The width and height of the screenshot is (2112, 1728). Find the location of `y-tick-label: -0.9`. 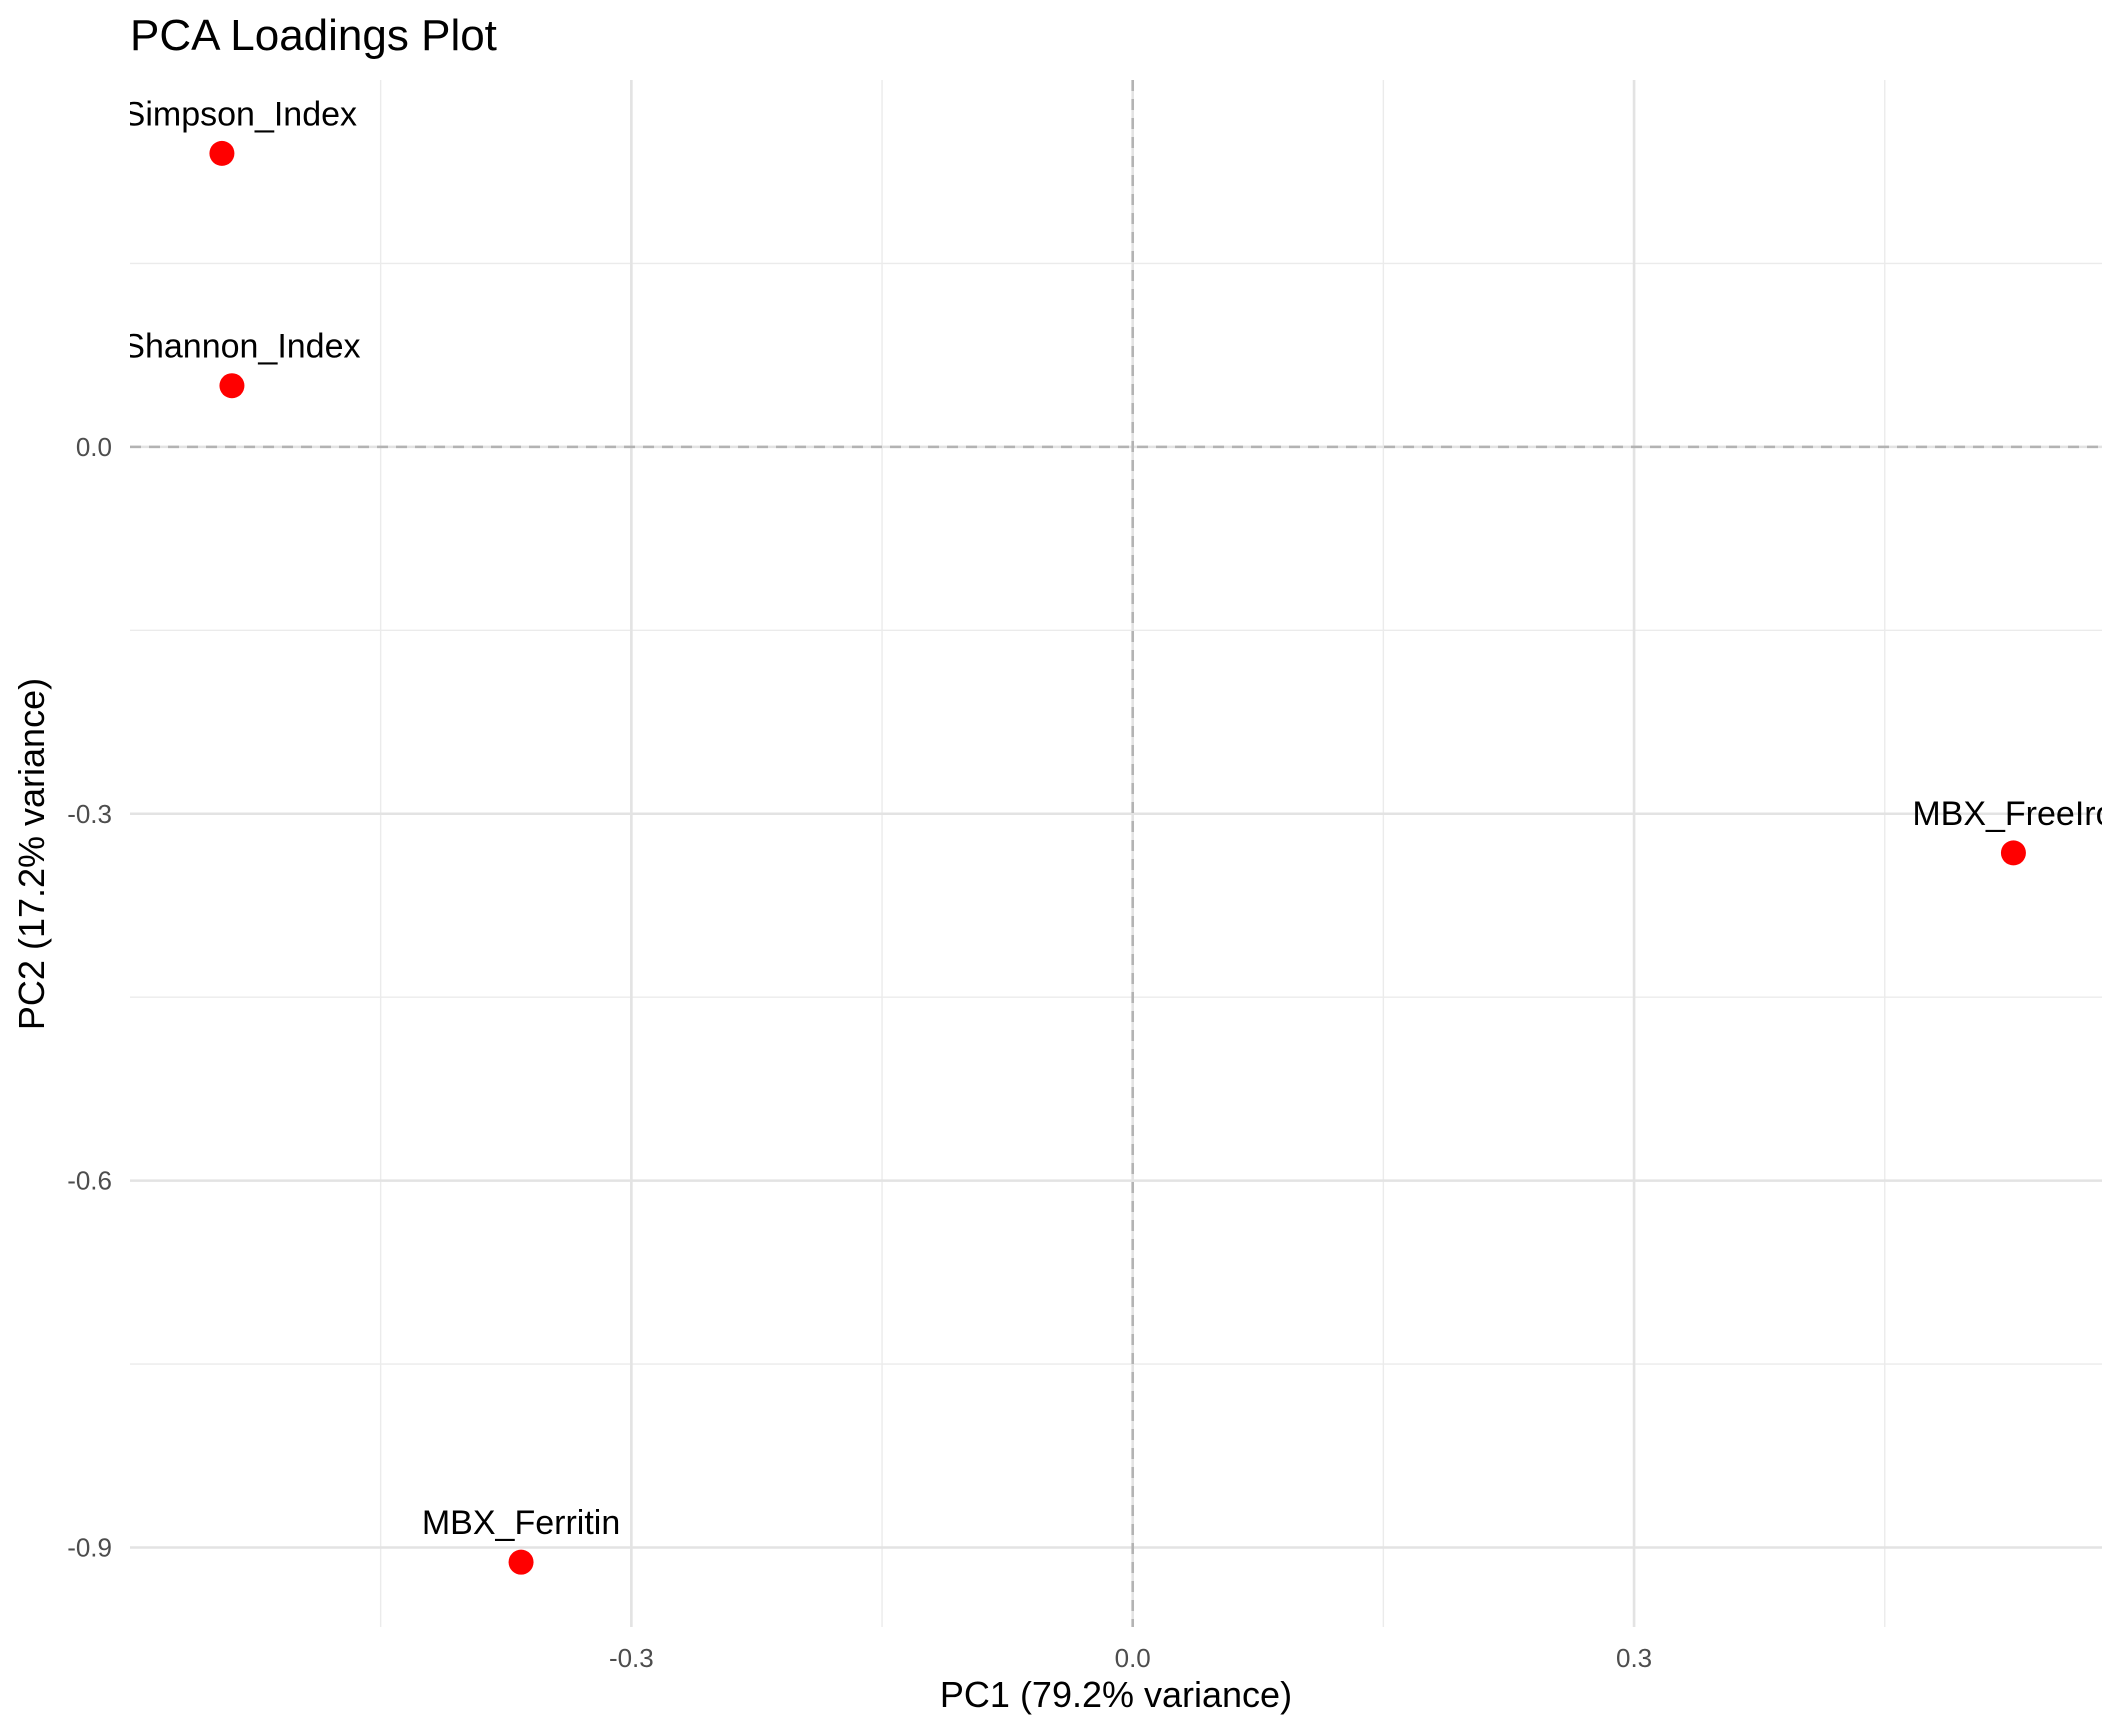

y-tick-label: -0.9 is located at coordinates (89, 1548).